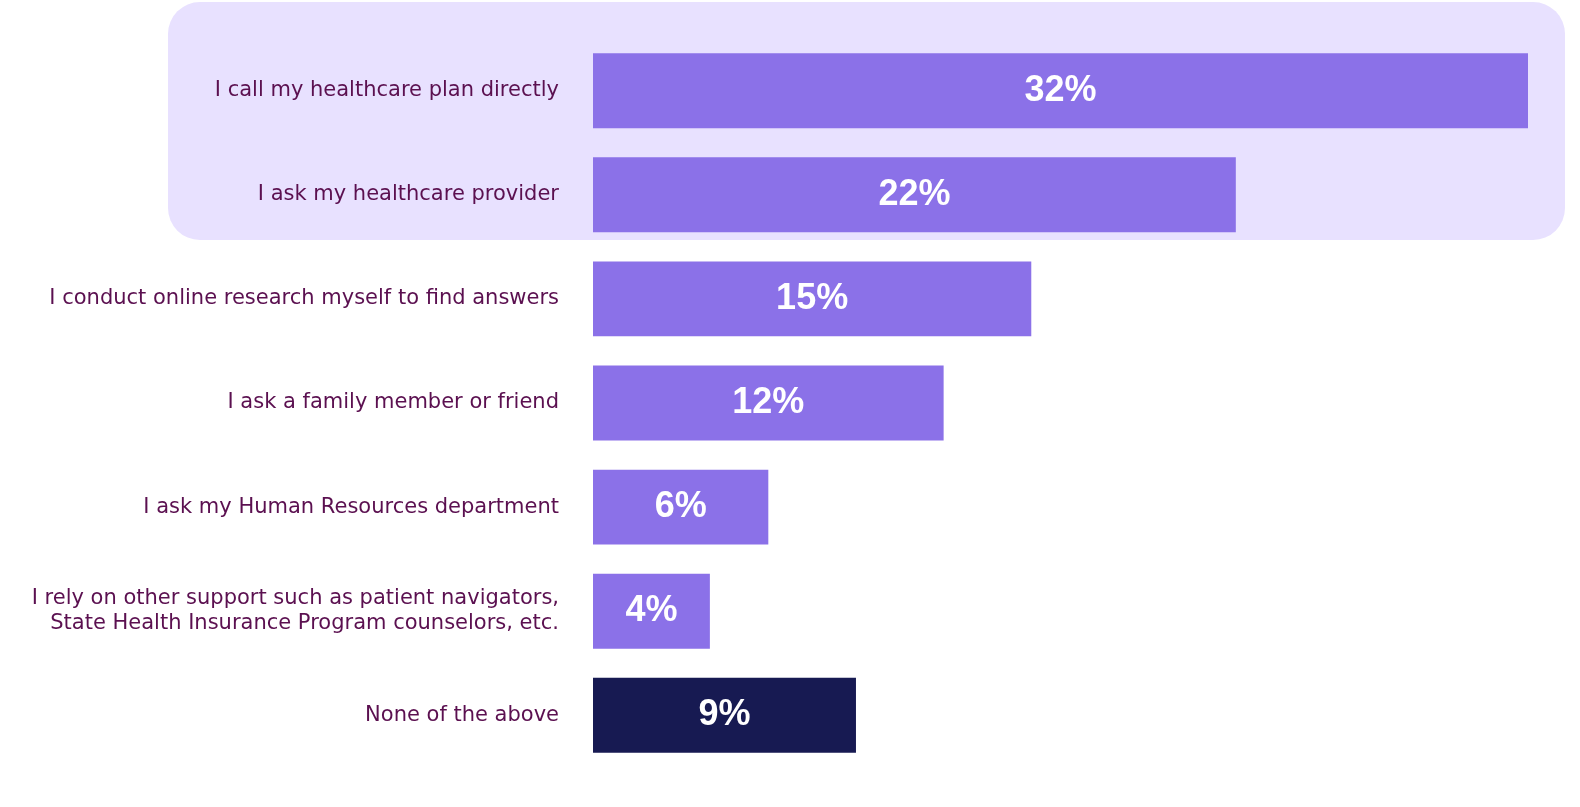 The height and width of the screenshot is (807, 1580). Describe the element at coordinates (768, 400) in the screenshot. I see `data-label: 12%` at that location.